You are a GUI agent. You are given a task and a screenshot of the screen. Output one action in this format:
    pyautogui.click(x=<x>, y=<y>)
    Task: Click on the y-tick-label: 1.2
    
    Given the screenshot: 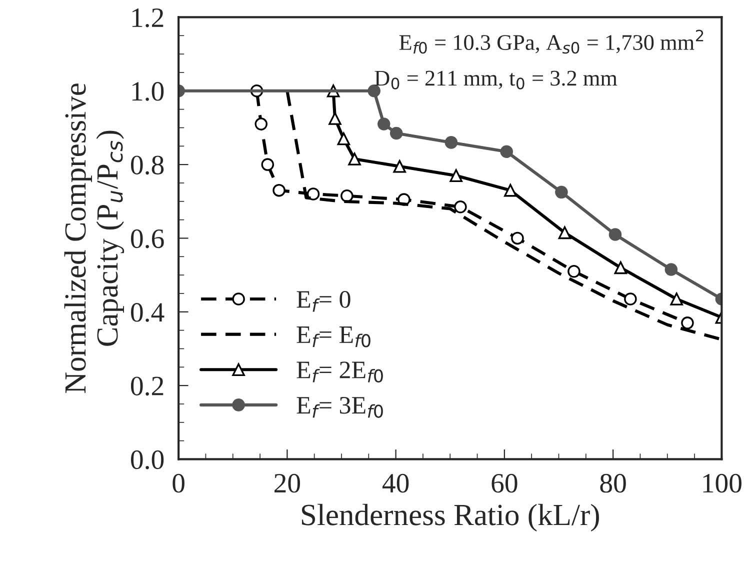 What is the action you would take?
    pyautogui.click(x=148, y=18)
    